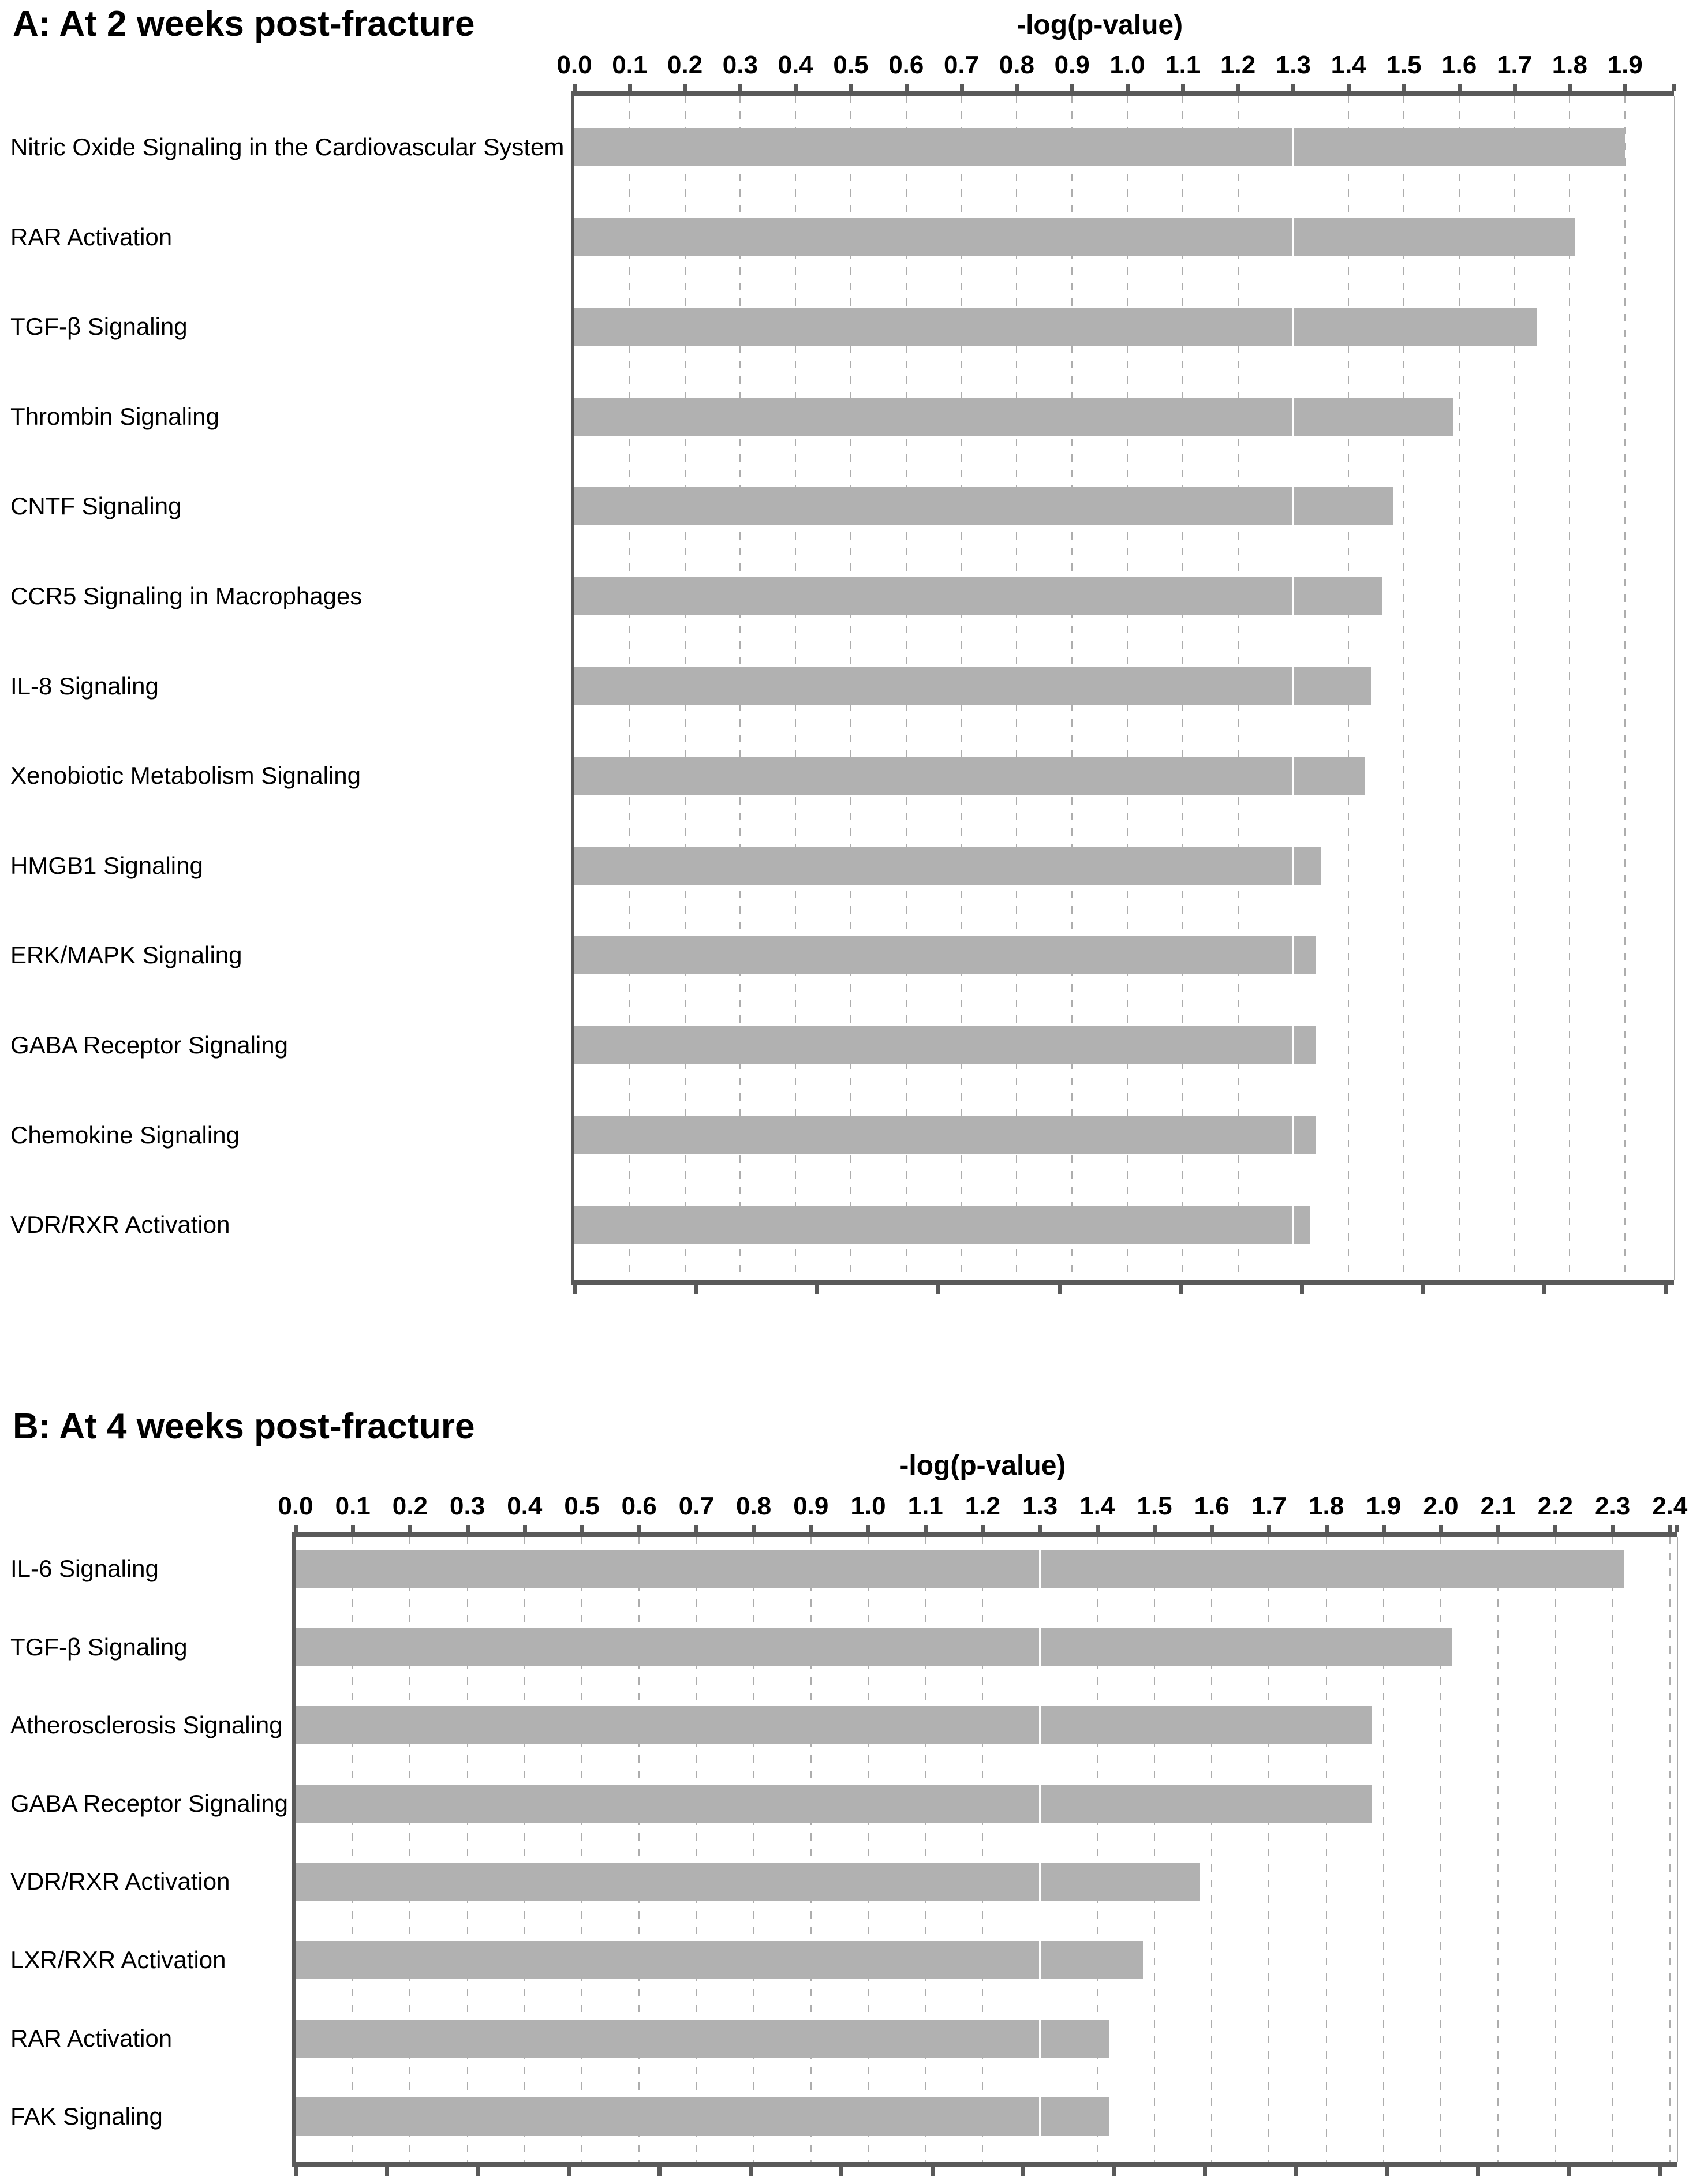  What do you see at coordinates (696, 1506) in the screenshot?
I see `x-axis-tick-label: 0.7` at bounding box center [696, 1506].